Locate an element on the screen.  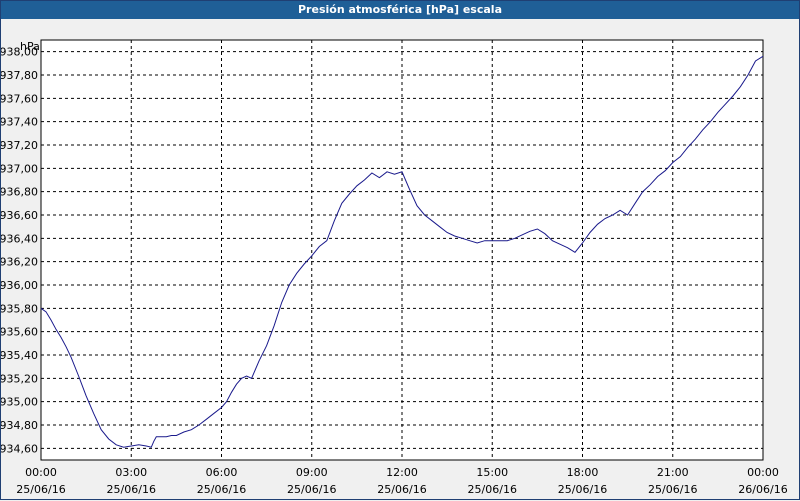
y-tick-label: 935,00 is located at coordinates (19, 402).